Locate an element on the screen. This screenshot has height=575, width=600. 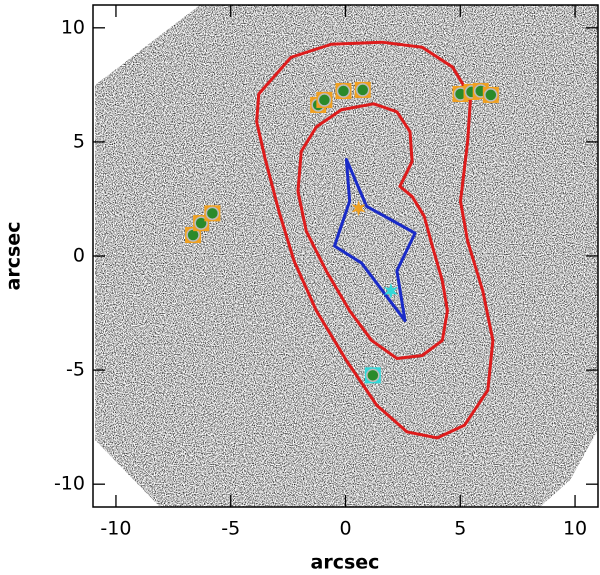
y-axis-label: arcsec is located at coordinates (14, 256).